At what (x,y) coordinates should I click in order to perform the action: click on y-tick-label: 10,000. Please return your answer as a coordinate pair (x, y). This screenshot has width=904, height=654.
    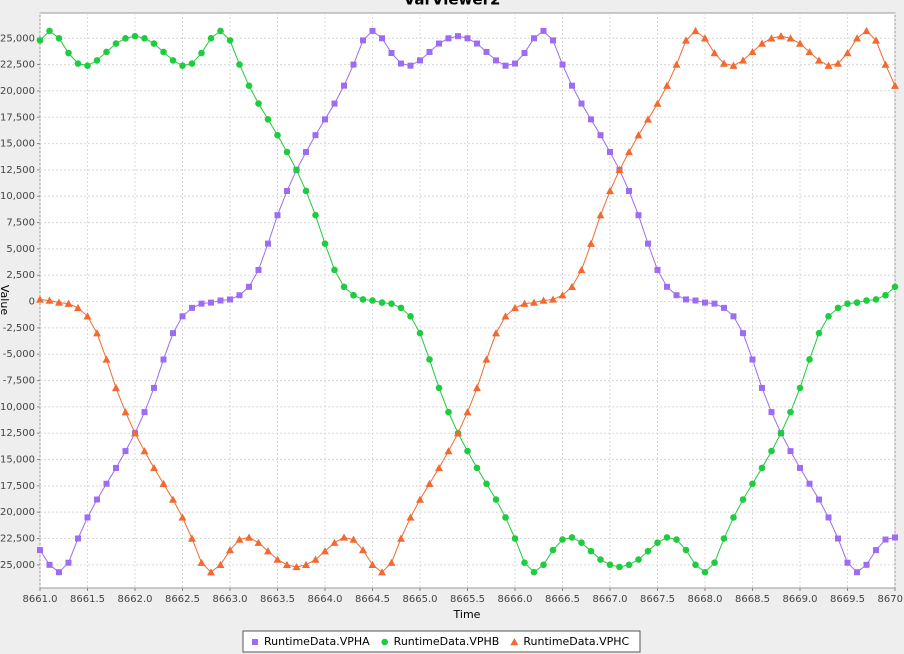
    Looking at the image, I should click on (17, 196).